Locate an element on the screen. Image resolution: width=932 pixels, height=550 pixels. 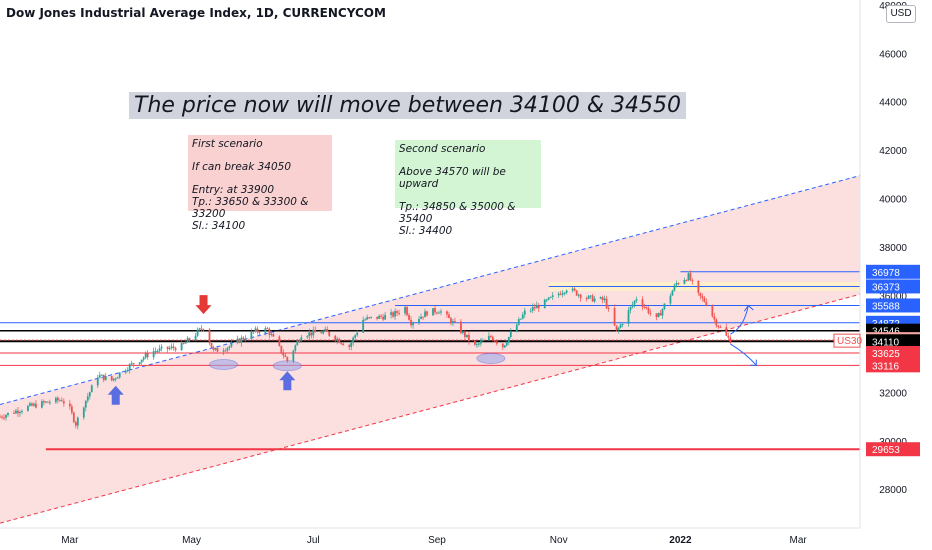
first-scenario-heading: First scenario is located at coordinates (227, 144).